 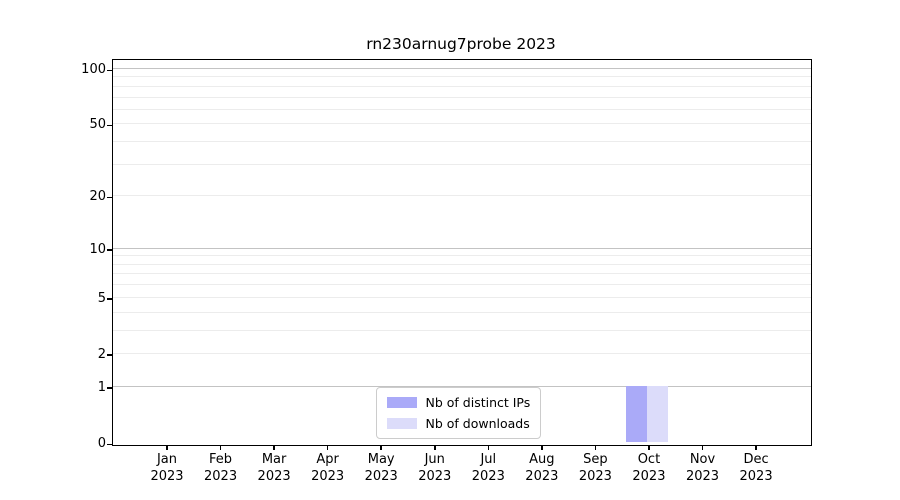 What do you see at coordinates (167, 447) in the screenshot?
I see `x-axis-tick-jan` at bounding box center [167, 447].